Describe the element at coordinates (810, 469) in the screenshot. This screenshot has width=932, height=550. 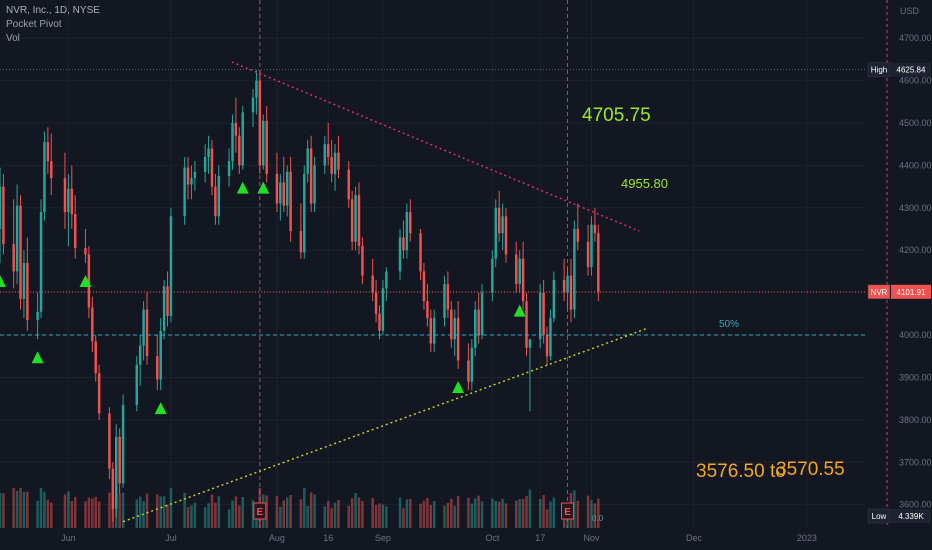
I see `target-annotation-3570: 3570.55` at that location.